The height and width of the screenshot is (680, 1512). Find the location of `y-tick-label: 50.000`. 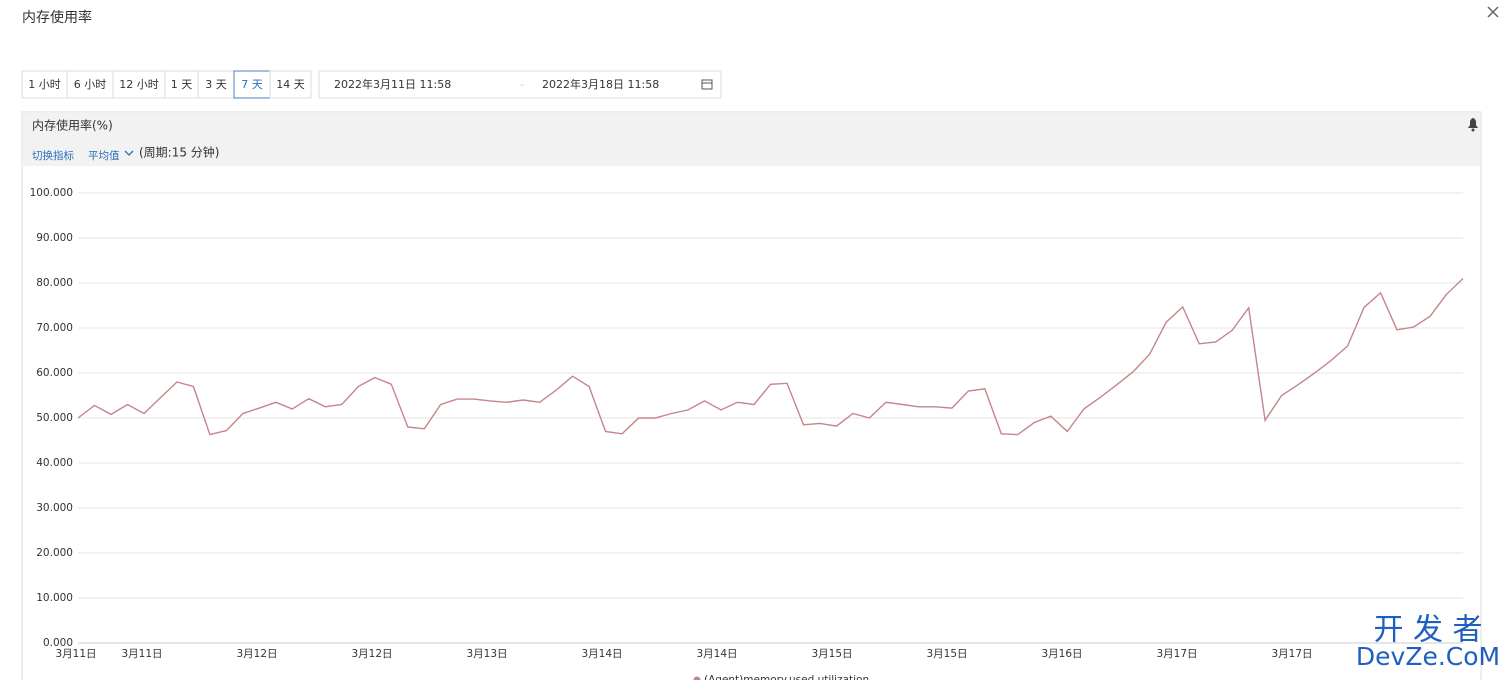

y-tick-label: 50.000 is located at coordinates (54, 418).